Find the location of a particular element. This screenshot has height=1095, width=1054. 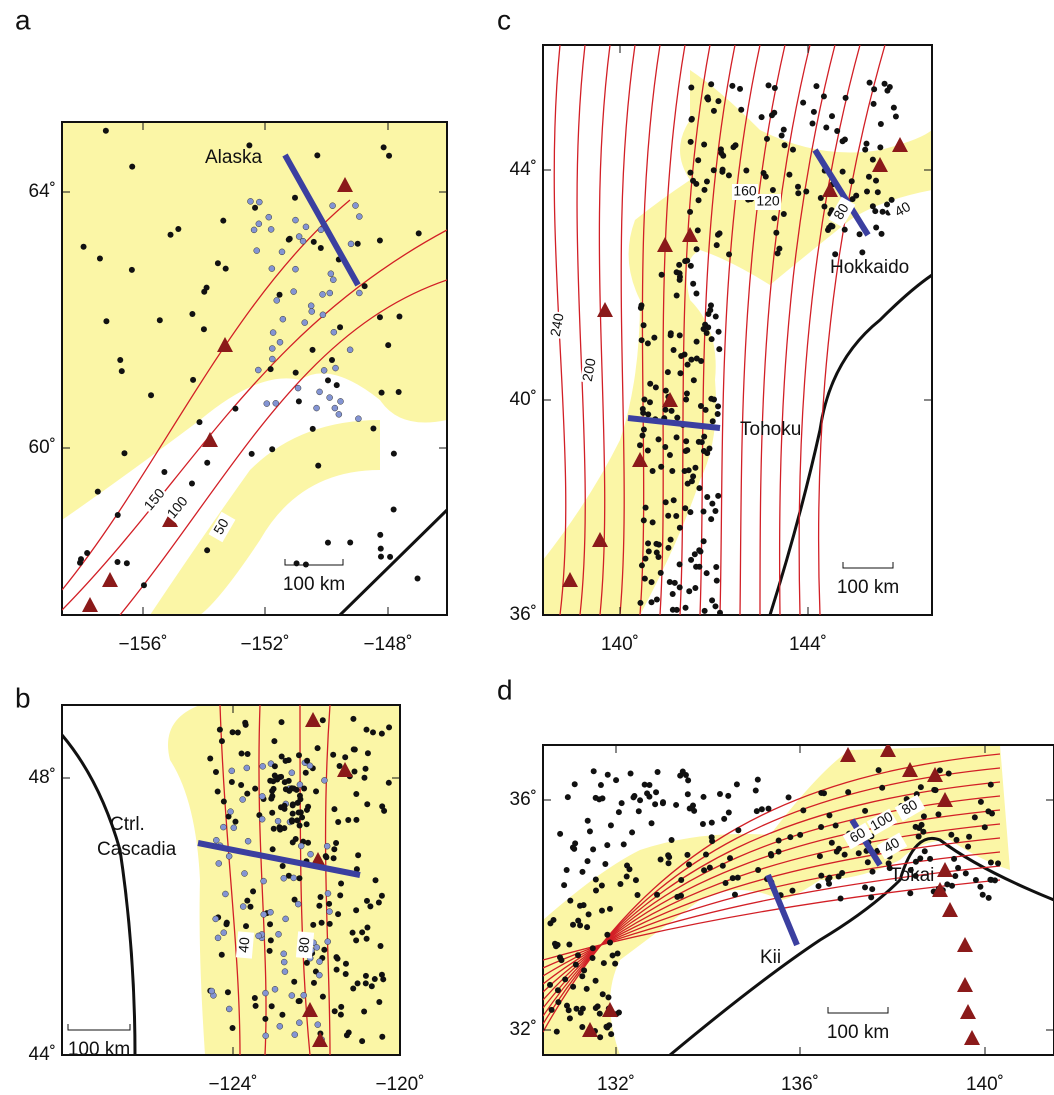

y-tick-label: 32˚ is located at coordinates (523, 1029).